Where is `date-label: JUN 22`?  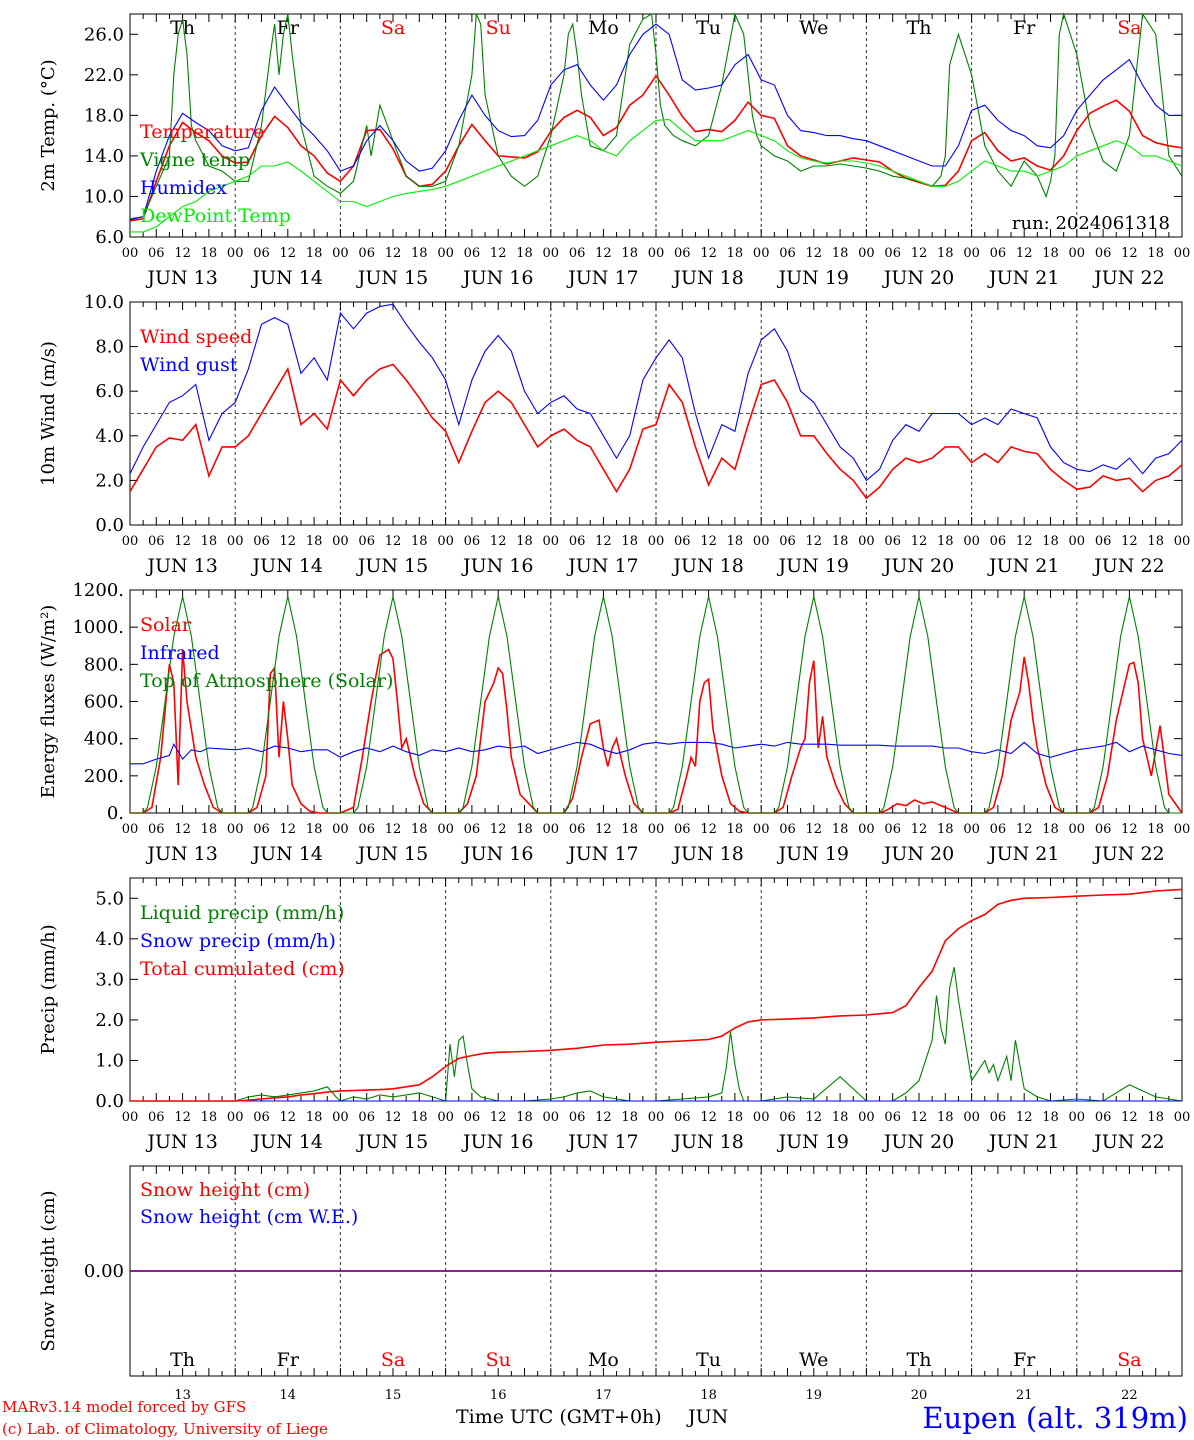 date-label: JUN 22 is located at coordinates (1128, 854).